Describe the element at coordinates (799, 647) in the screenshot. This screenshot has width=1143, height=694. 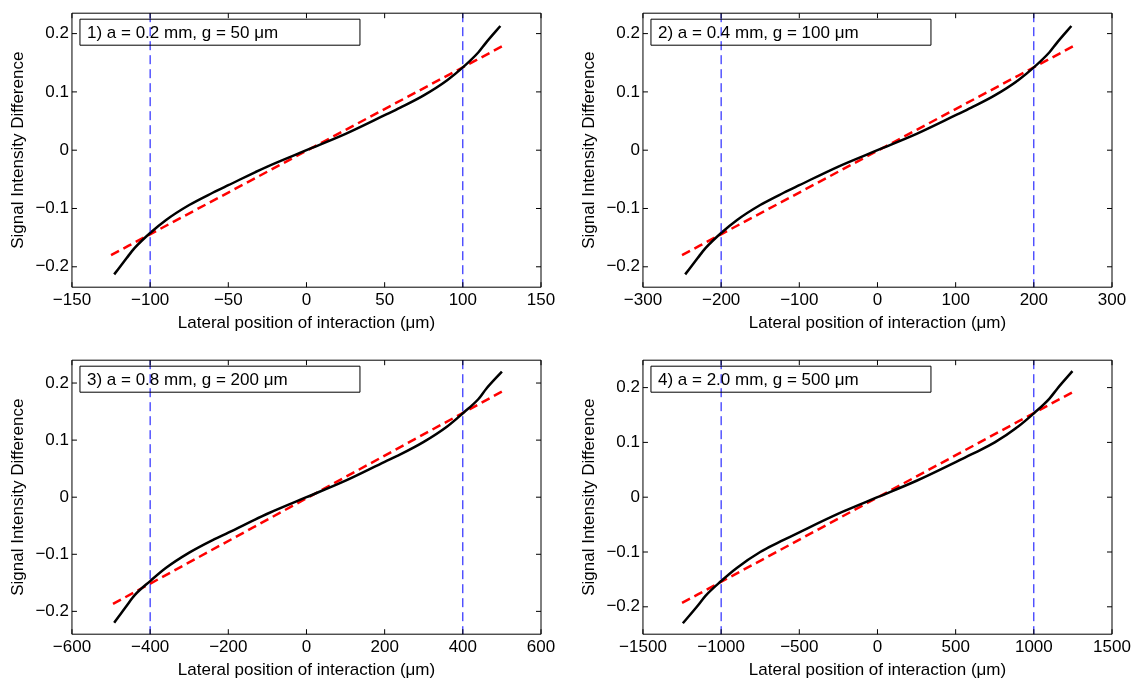
I see `x-tick-label: −500` at that location.